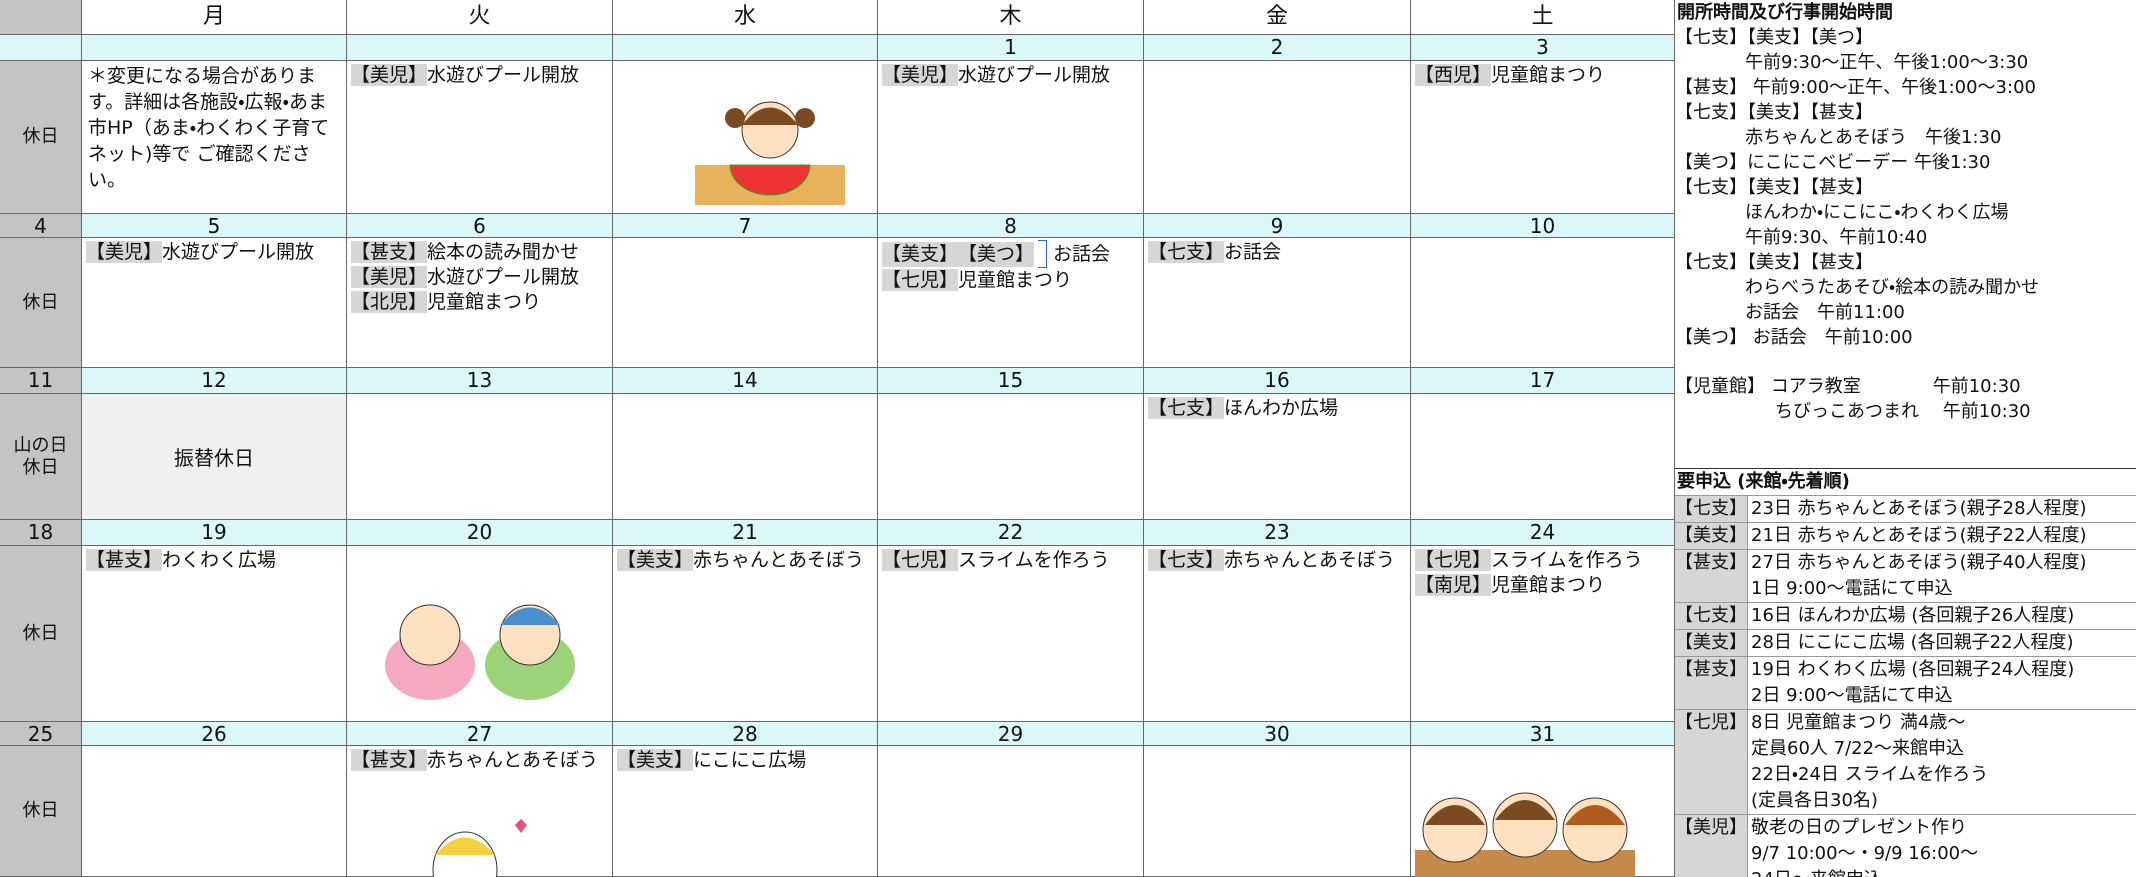 The width and height of the screenshot is (2136, 877). I want to click on illustration-girl, so click(770, 153).